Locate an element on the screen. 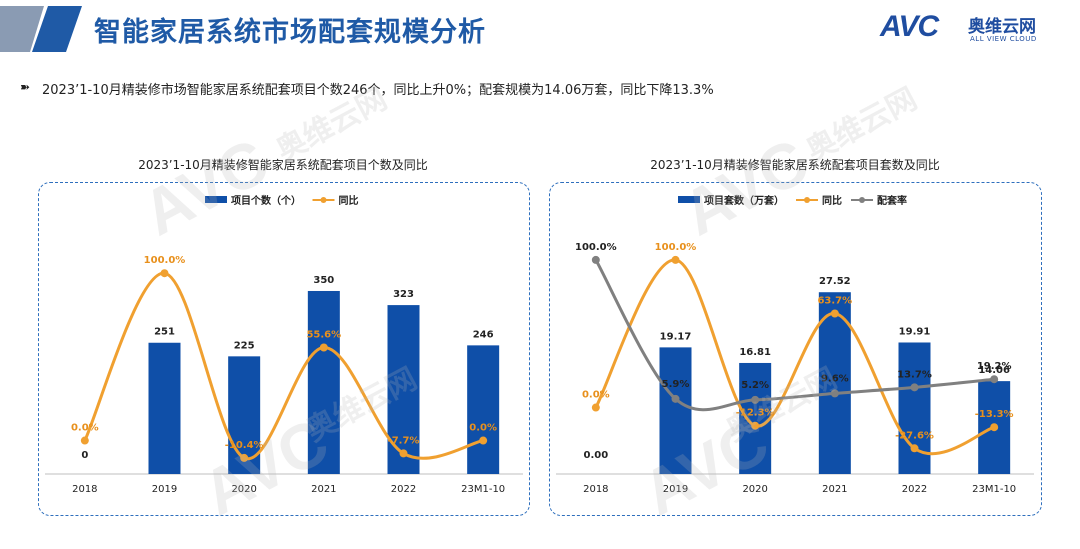 The image size is (1080, 549). line-value-label: -13.3% is located at coordinates (994, 414).